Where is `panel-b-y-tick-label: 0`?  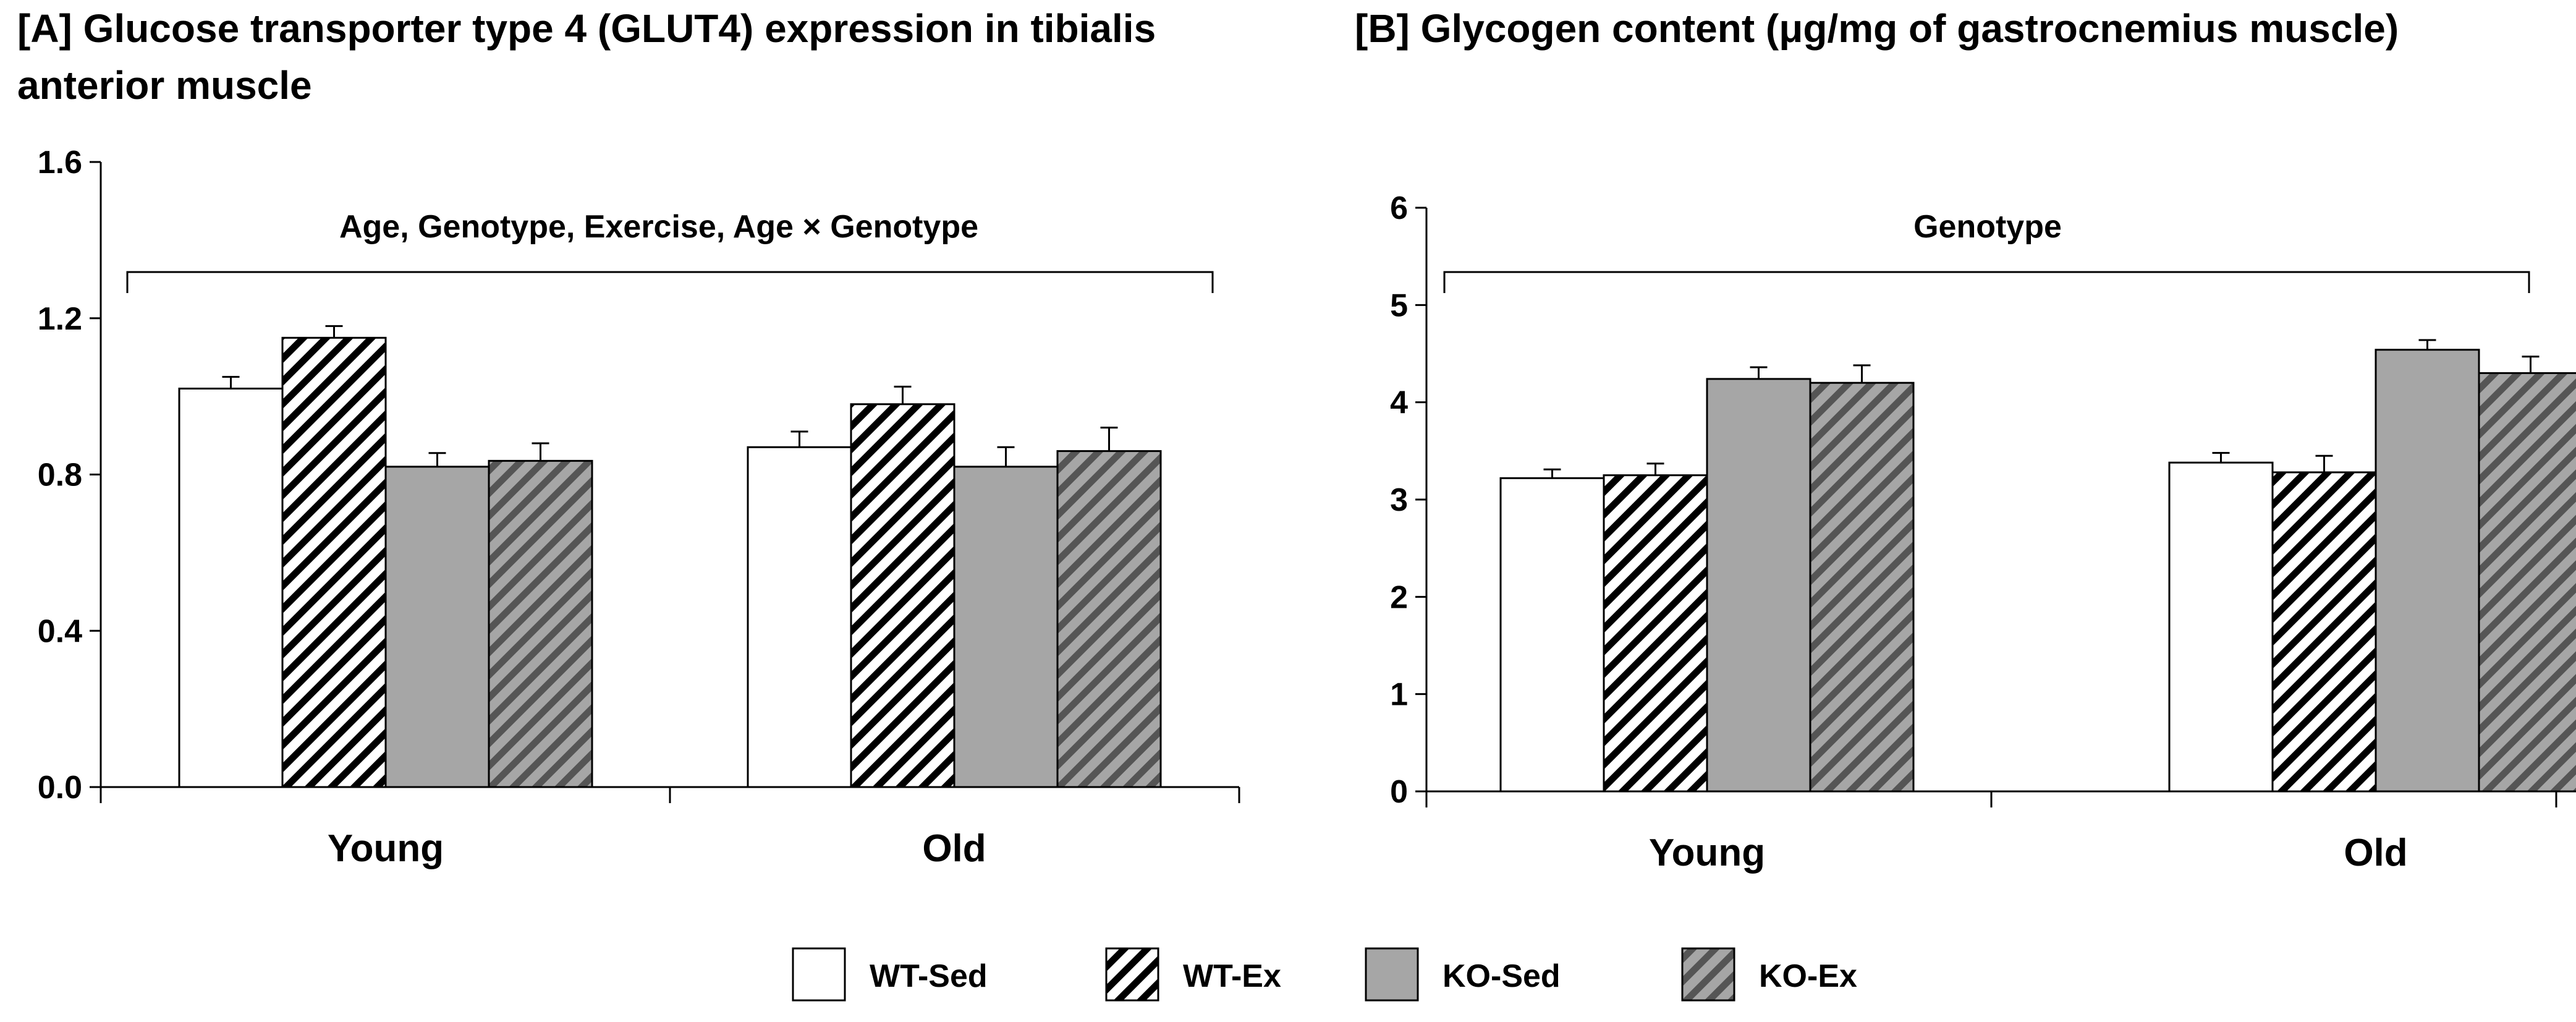 panel-b-y-tick-label: 0 is located at coordinates (1399, 792).